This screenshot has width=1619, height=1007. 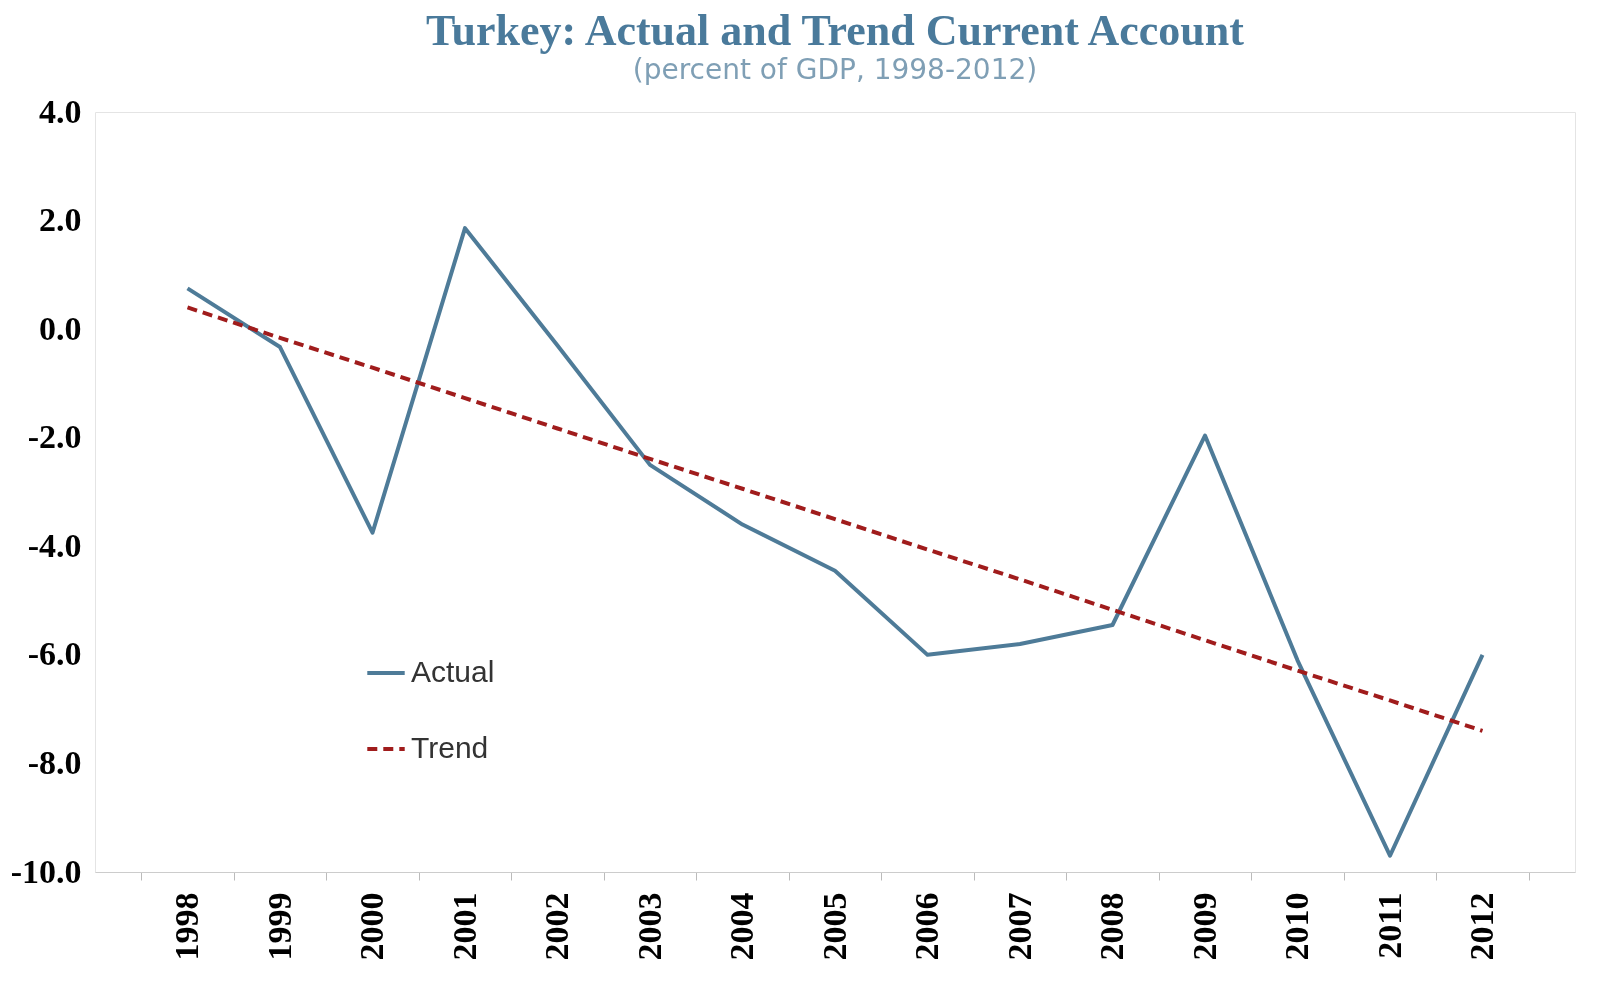 I want to click on x-tick-label: 2000, so click(x=371, y=926).